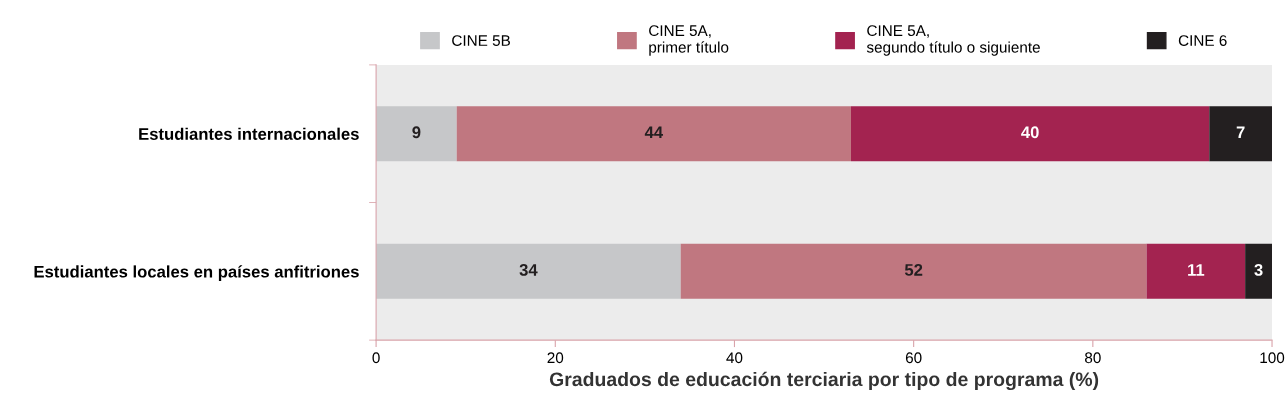 Image resolution: width=1288 pixels, height=403 pixels. I want to click on data-label: 52, so click(913, 269).